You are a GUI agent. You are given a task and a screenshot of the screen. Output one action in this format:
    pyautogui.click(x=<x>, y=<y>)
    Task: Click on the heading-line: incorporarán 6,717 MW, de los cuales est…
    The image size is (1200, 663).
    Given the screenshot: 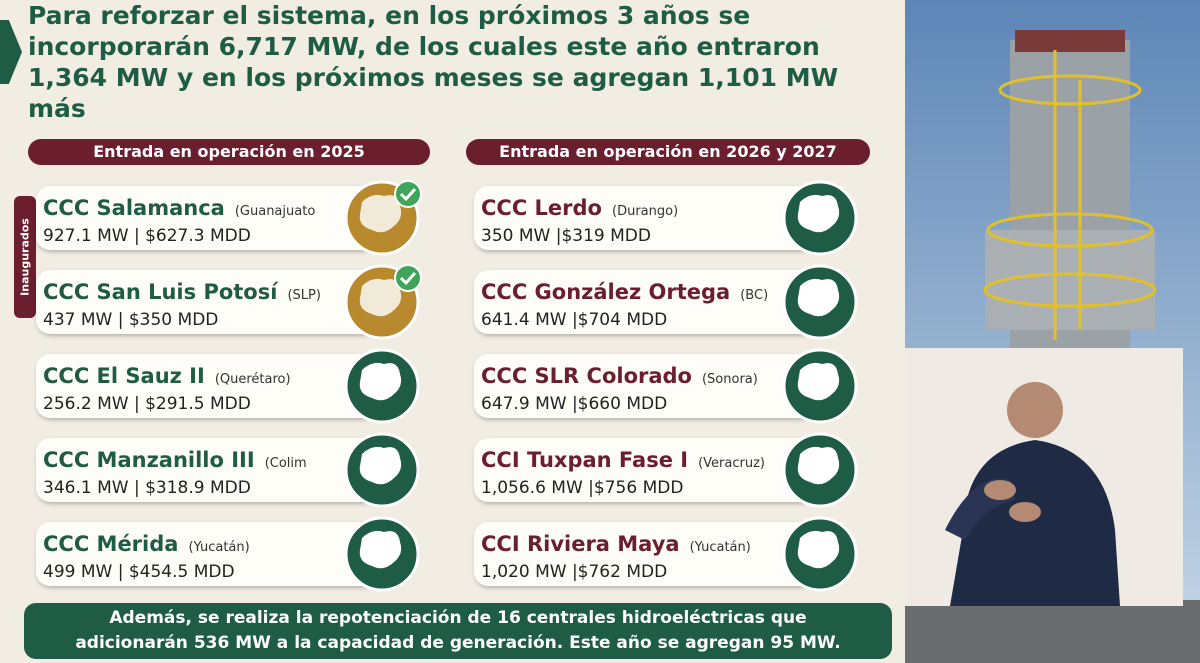 What is the action you would take?
    pyautogui.click(x=424, y=46)
    